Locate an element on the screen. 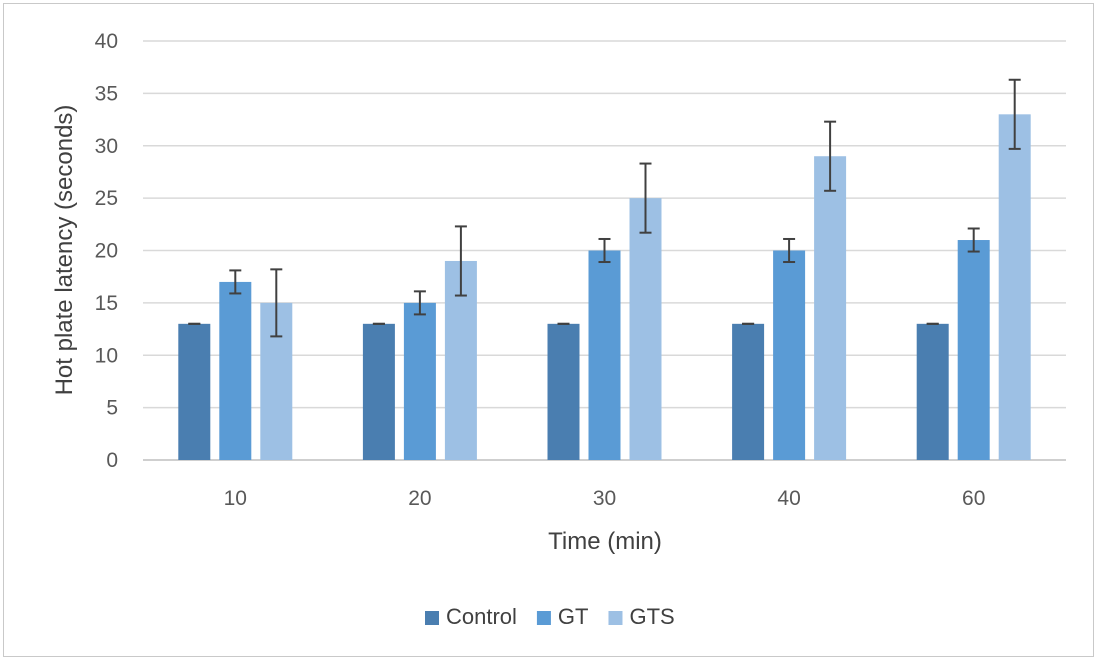 This screenshot has width=1099, height=662. x-tick-label: 20 is located at coordinates (419, 498).